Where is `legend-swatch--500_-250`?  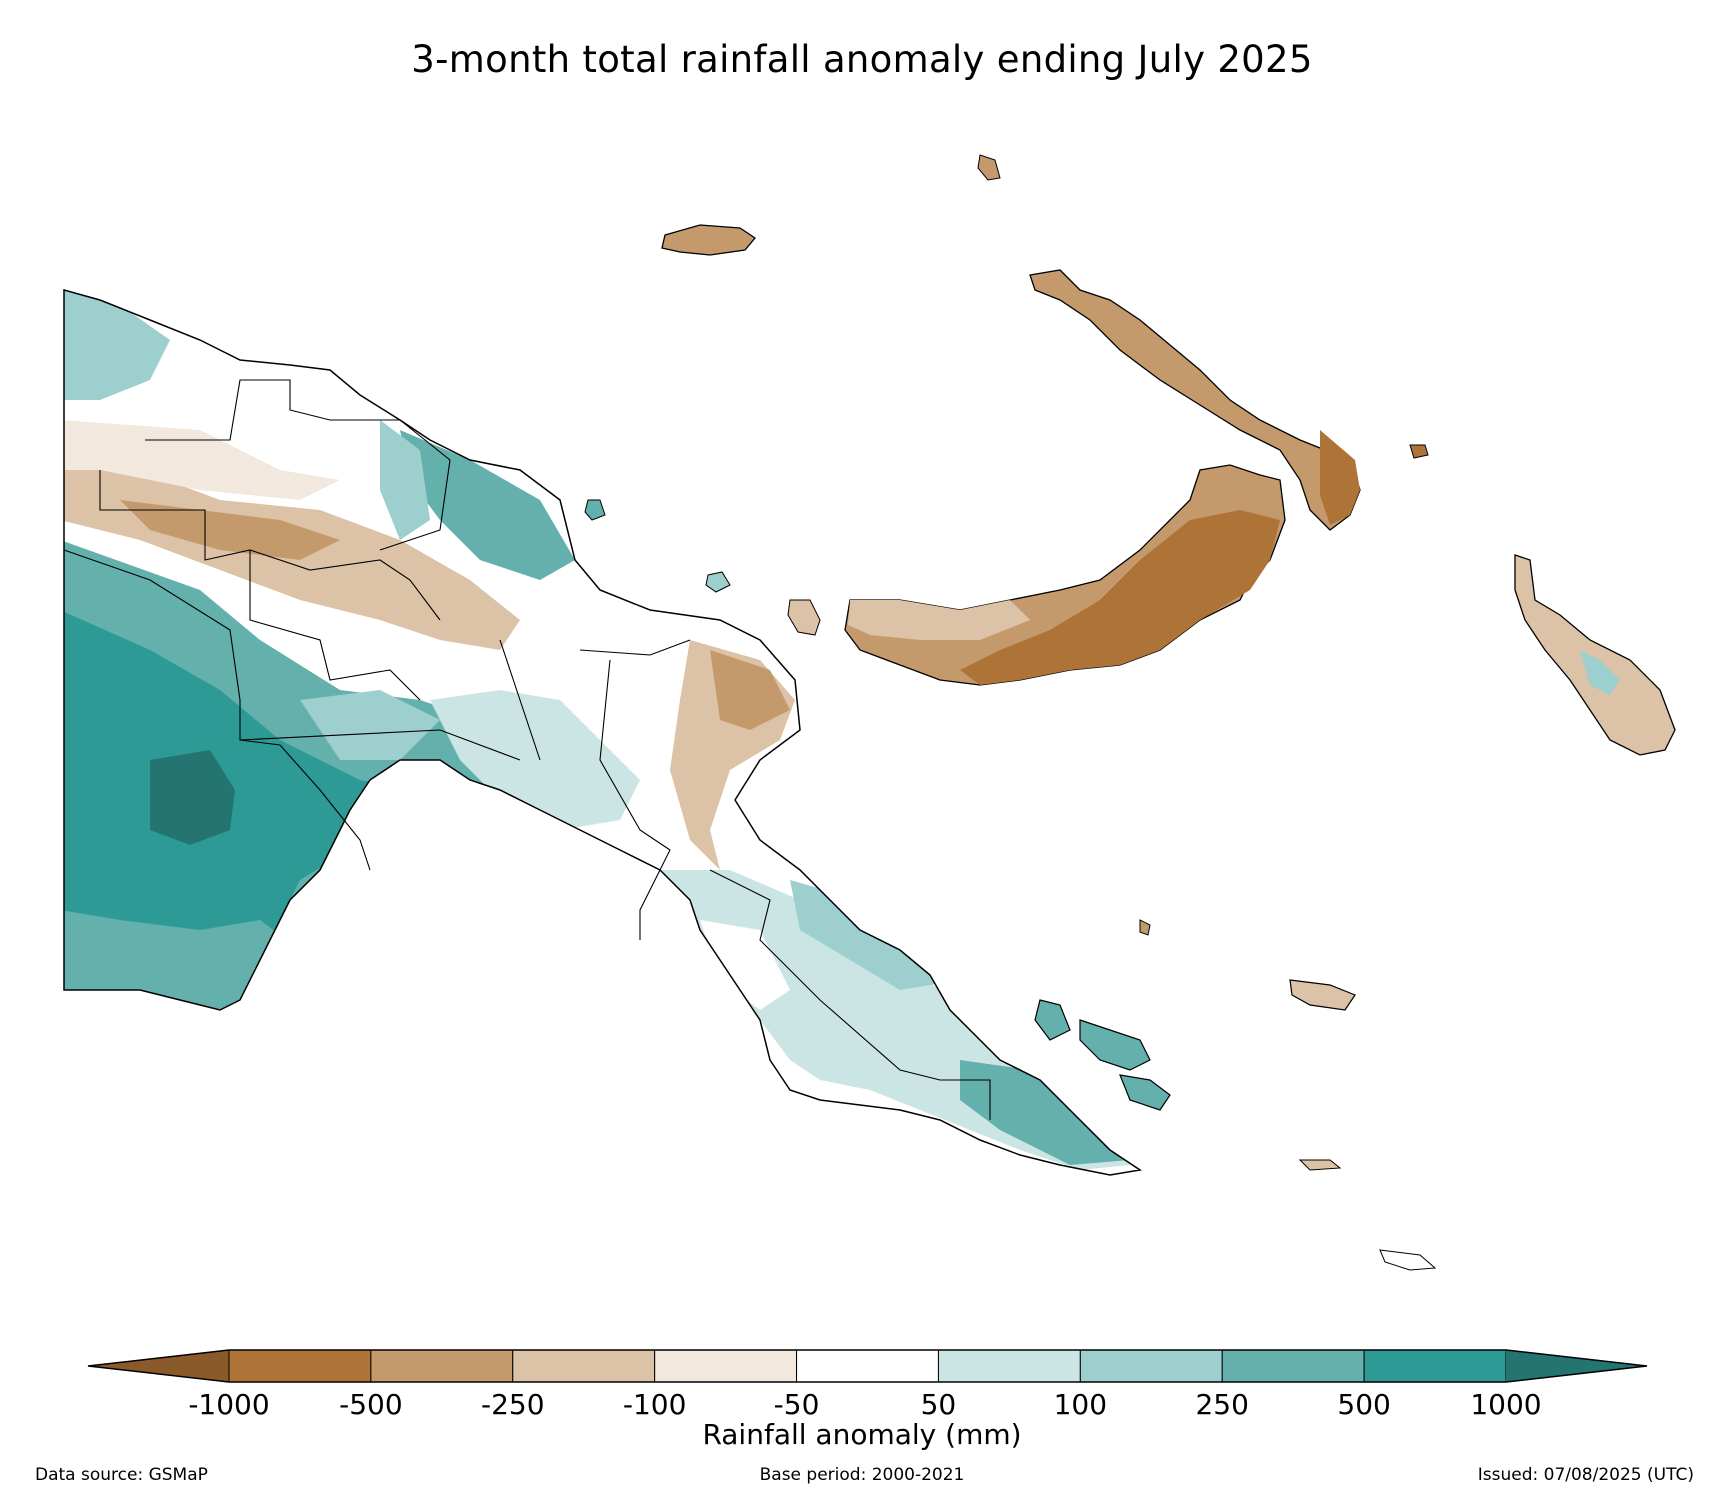
legend-swatch--500_-250 is located at coordinates (442, 1366).